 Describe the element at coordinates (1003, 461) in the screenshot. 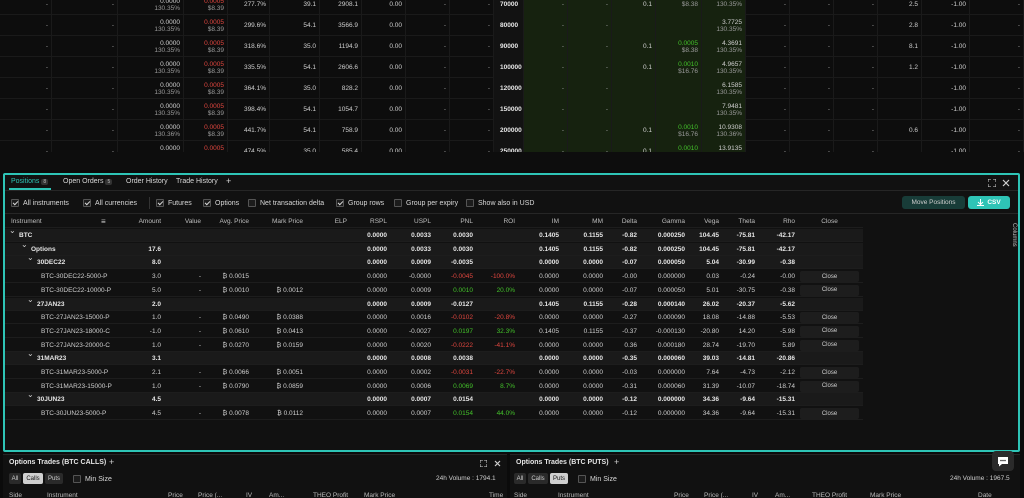

I see `chat-button` at that location.